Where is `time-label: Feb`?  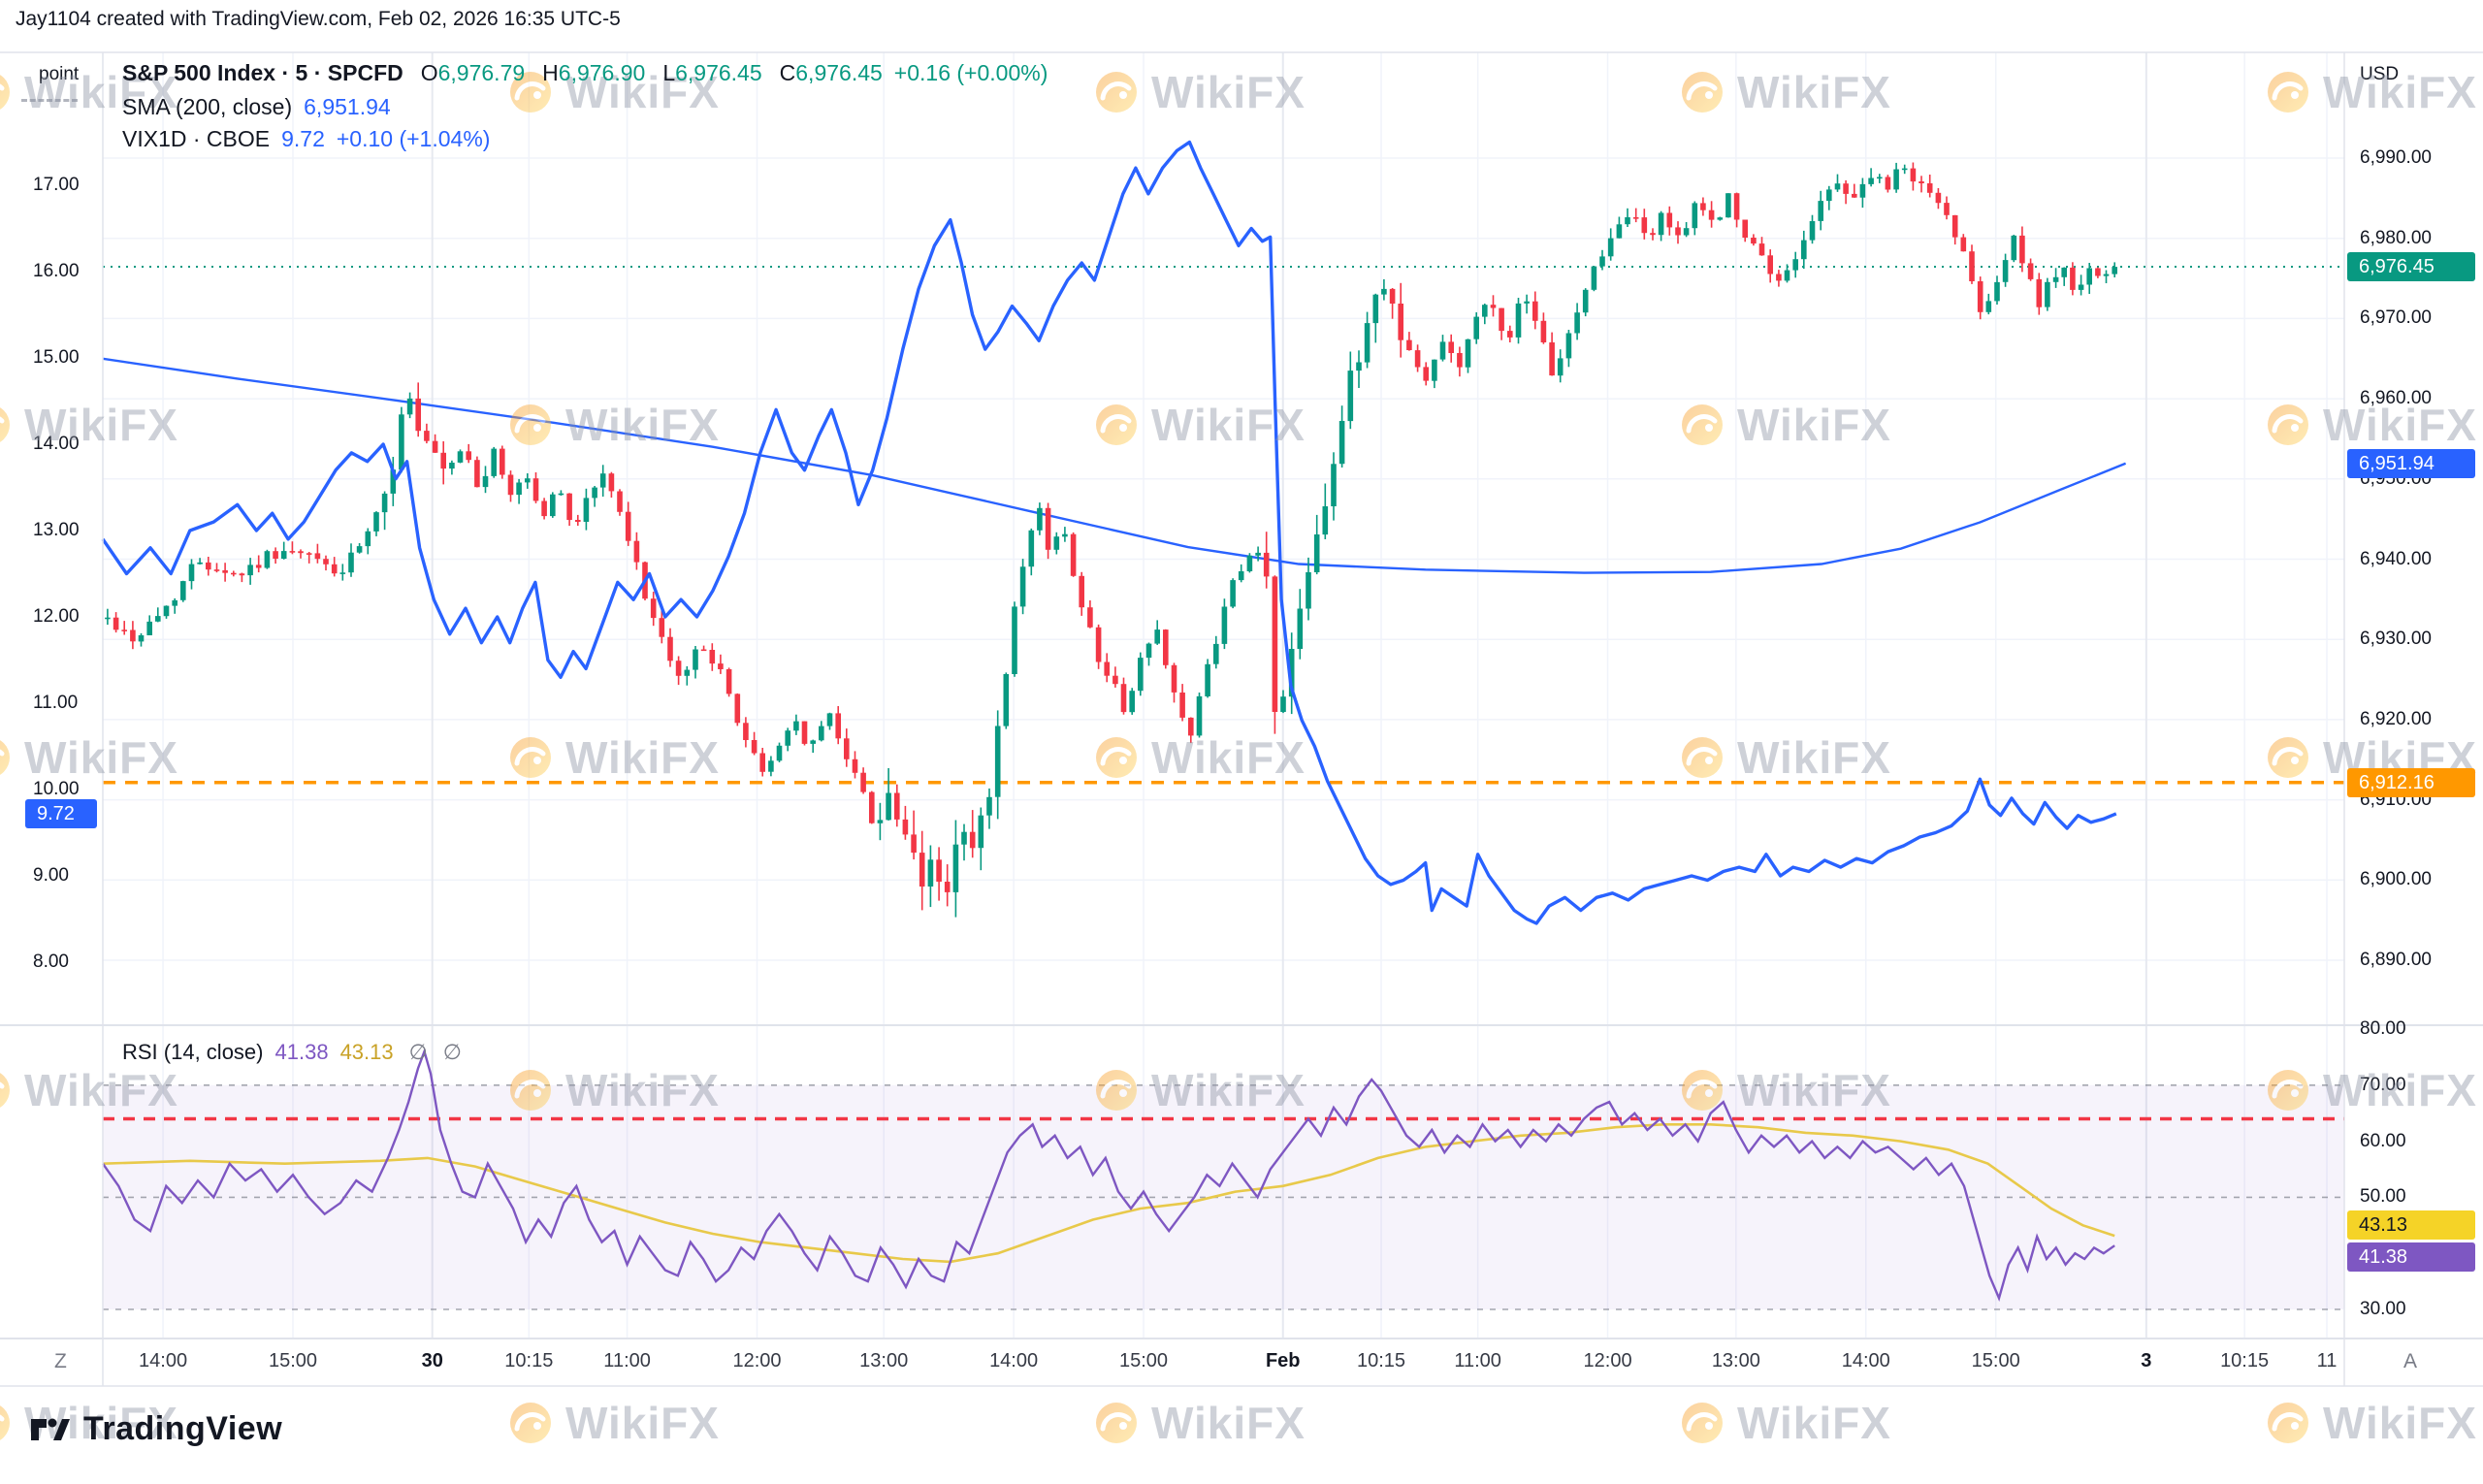 time-label: Feb is located at coordinates (1283, 1360).